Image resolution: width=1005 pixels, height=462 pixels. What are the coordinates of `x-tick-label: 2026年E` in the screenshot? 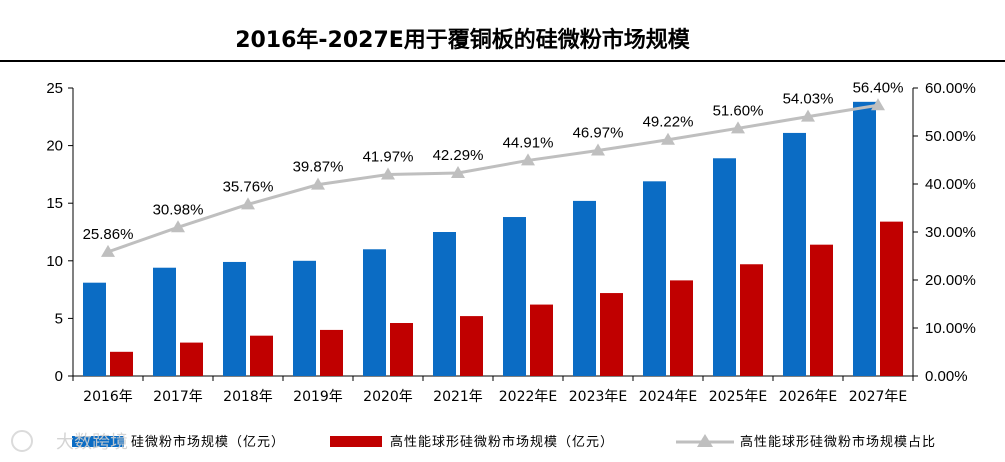 It's located at (808, 397).